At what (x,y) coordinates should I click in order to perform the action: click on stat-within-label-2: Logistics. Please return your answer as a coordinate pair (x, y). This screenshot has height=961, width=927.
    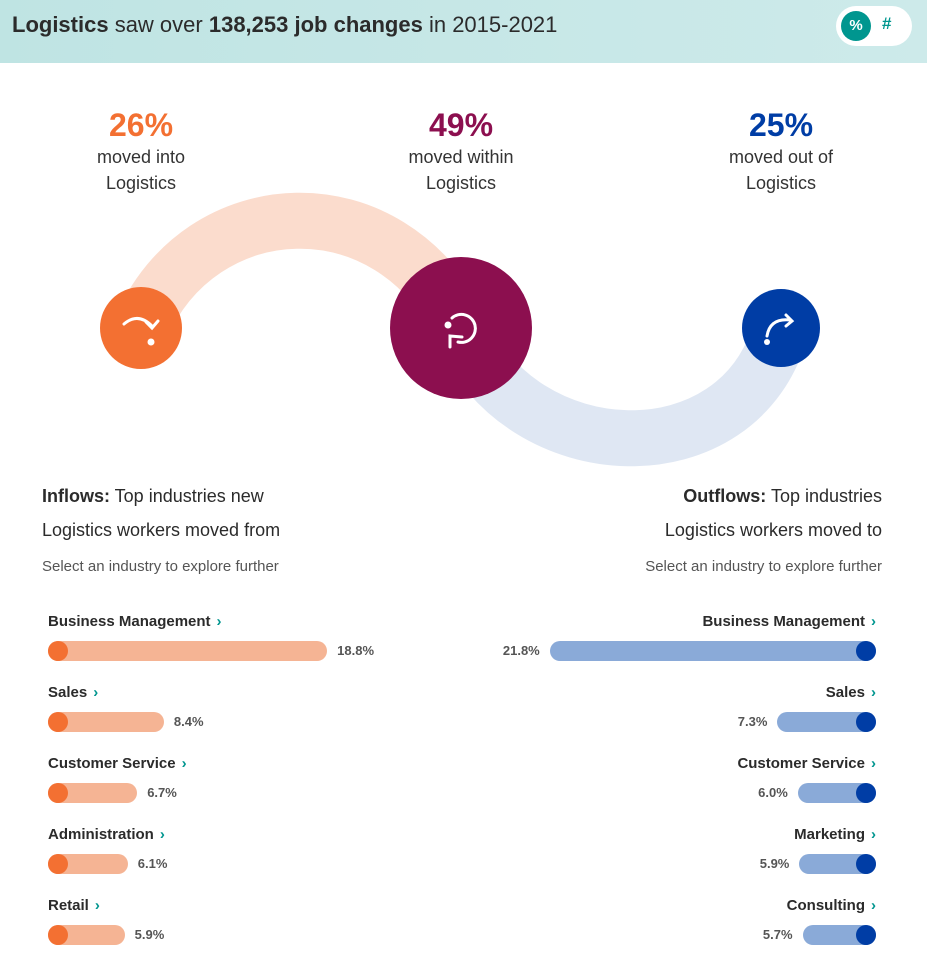
    Looking at the image, I should click on (461, 183).